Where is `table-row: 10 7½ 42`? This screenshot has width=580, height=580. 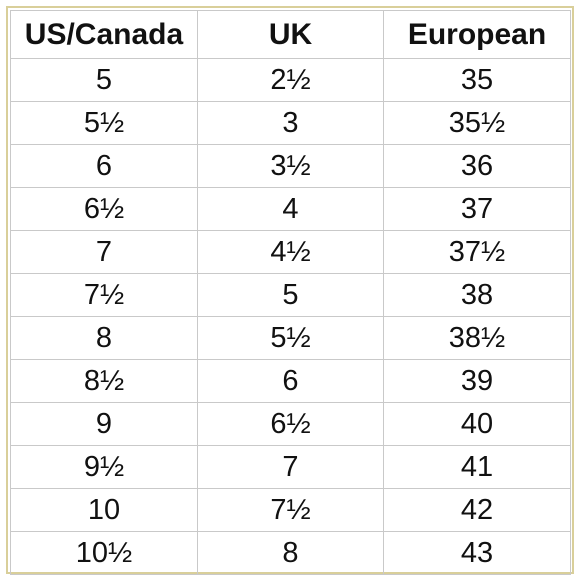 table-row: 10 7½ 42 is located at coordinates (290, 510).